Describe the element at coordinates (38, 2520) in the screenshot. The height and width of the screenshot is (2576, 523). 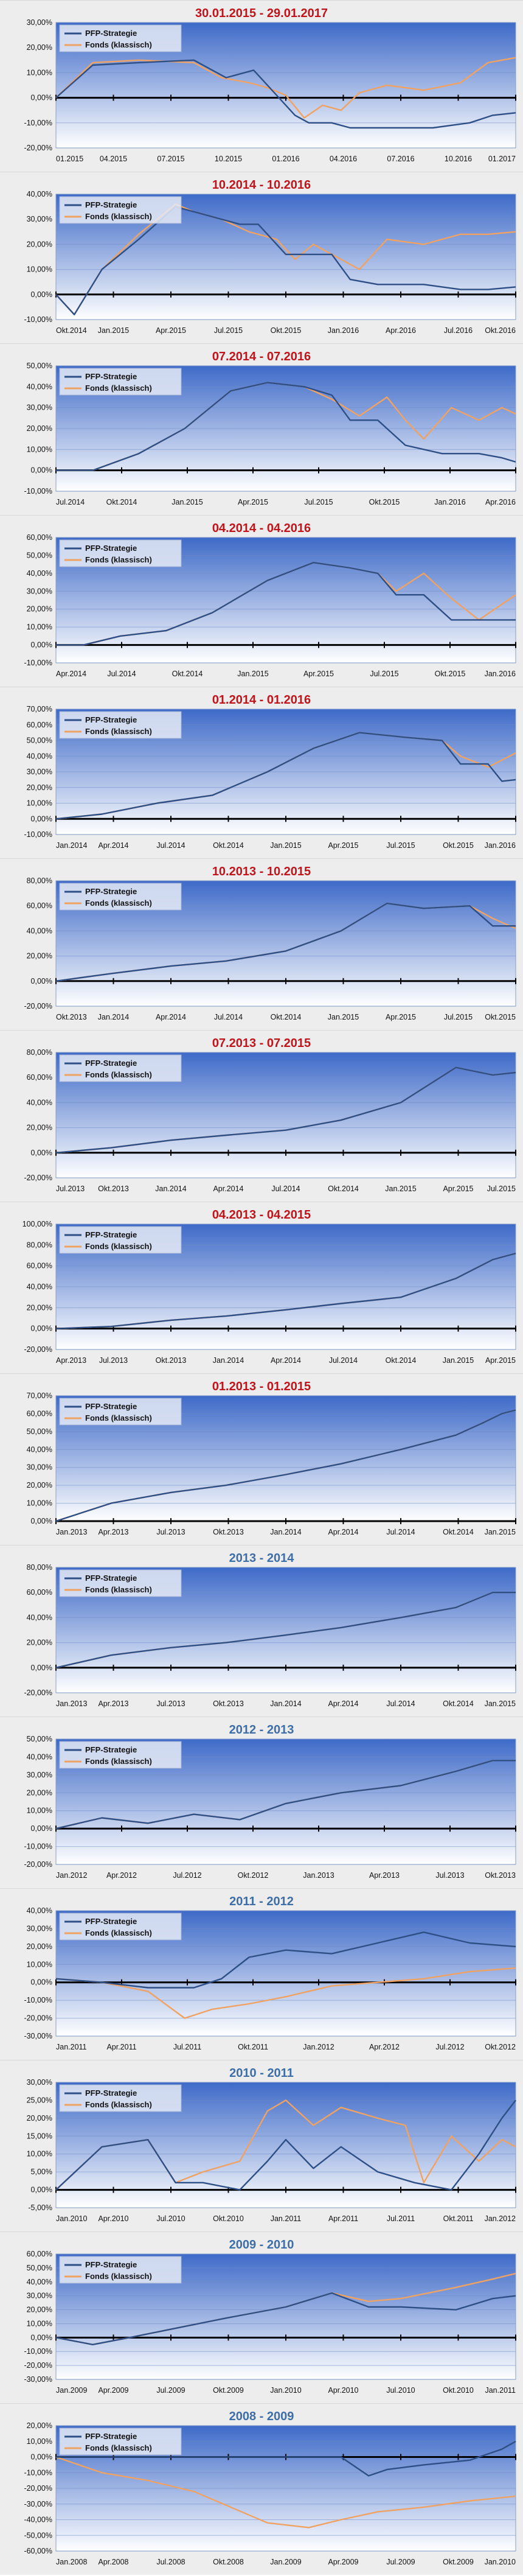
I see `y-tick-label: -40,00%` at that location.